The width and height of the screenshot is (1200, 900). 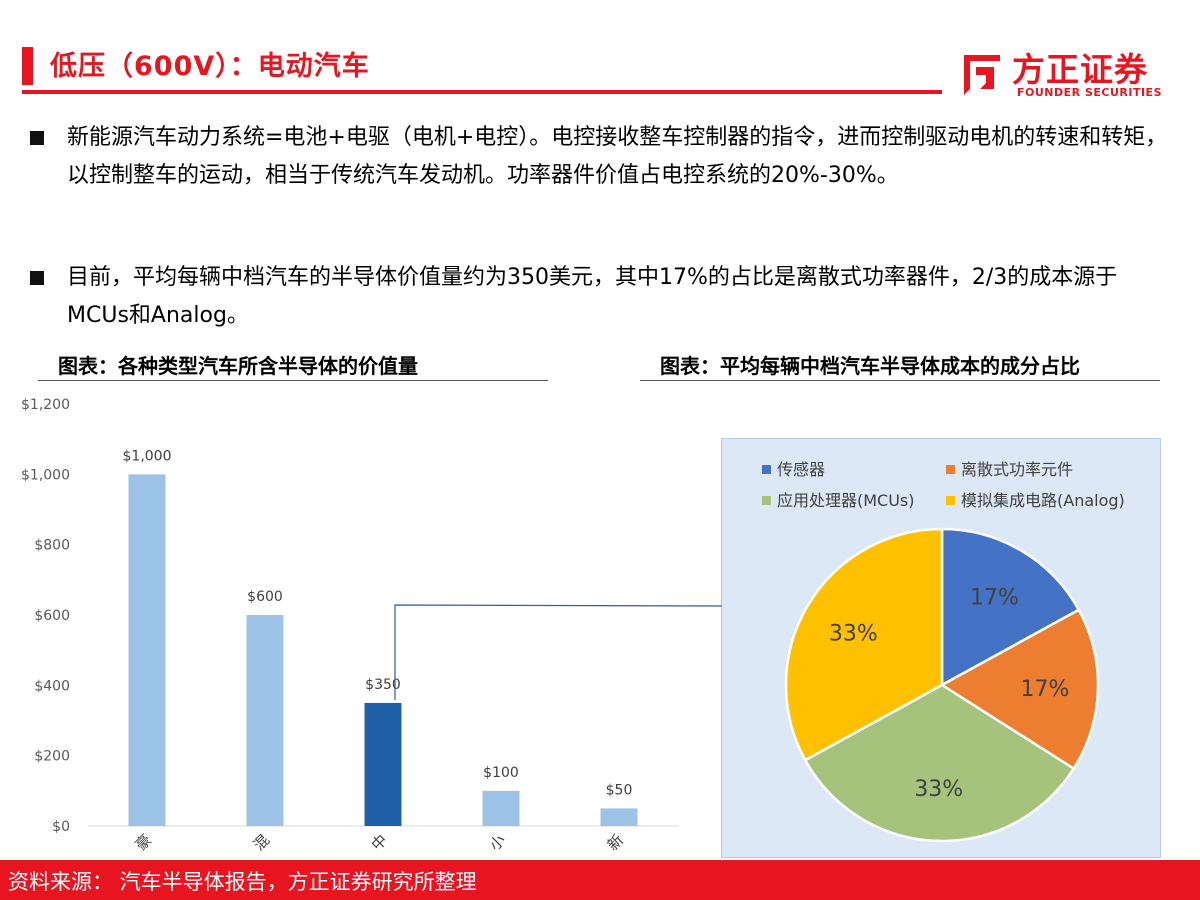 I want to click on bar-value-label: $600, so click(x=265, y=597).